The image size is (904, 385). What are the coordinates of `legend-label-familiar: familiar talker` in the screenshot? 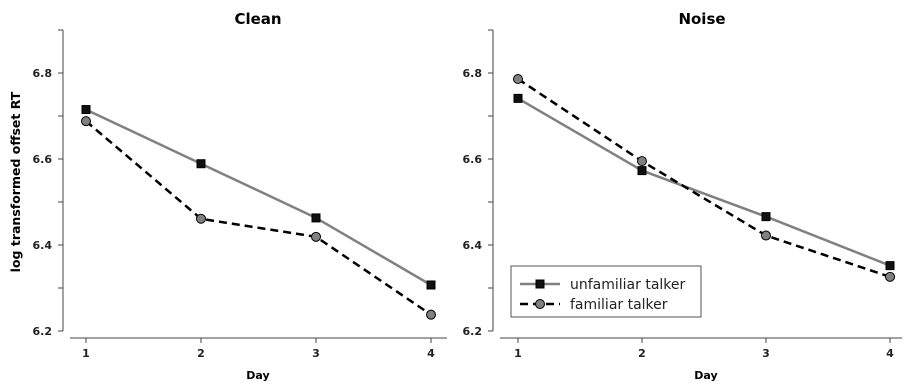 It's located at (619, 305).